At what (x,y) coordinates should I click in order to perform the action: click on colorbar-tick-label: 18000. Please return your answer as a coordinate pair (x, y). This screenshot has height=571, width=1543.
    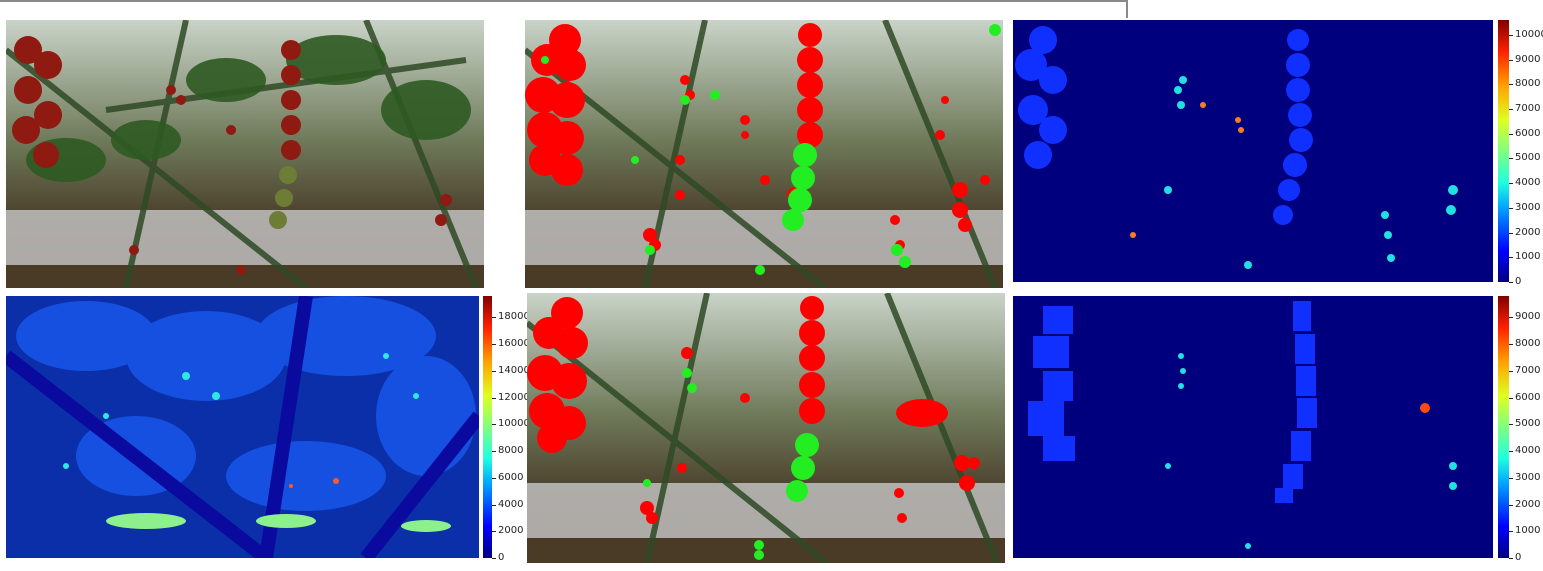
    Looking at the image, I should click on (514, 316).